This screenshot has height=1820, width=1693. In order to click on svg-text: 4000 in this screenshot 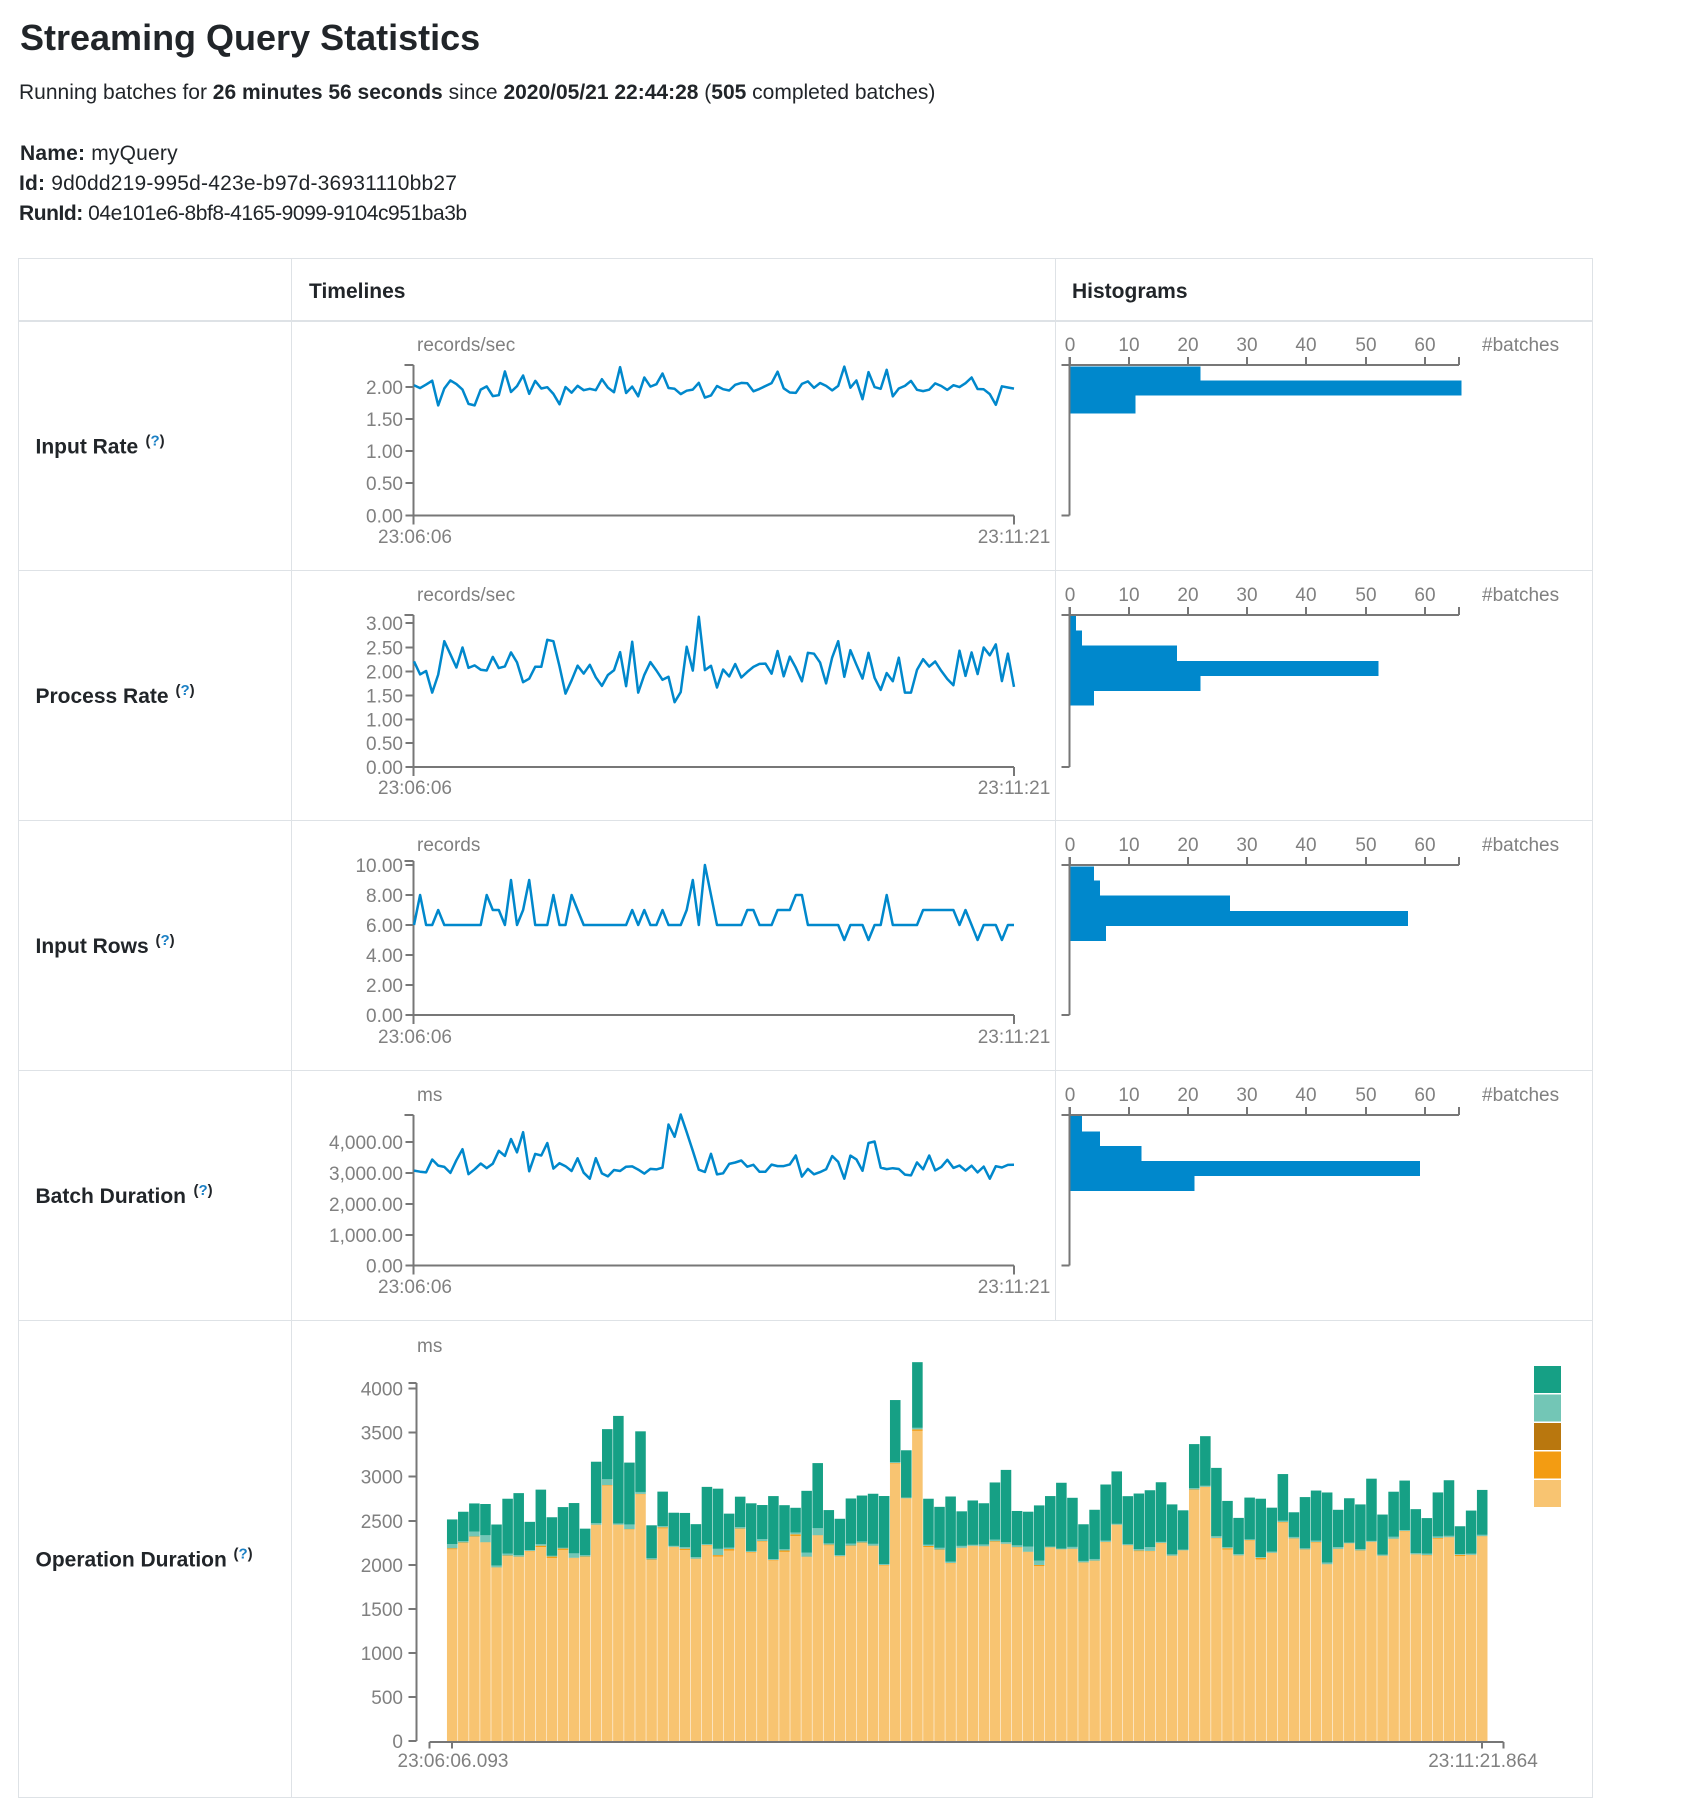, I will do `click(382, 1390)`.